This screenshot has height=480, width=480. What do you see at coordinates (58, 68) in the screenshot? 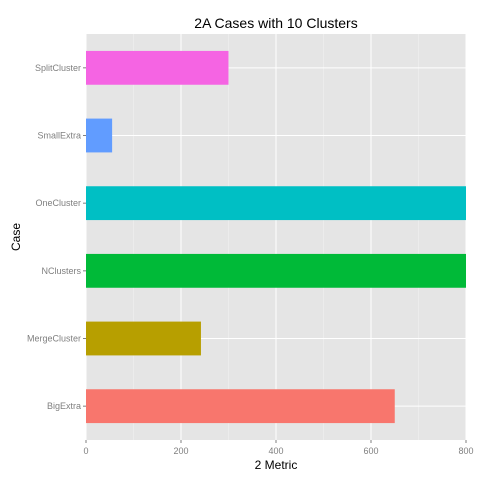
I see `y-tick-label: SplitCluster` at bounding box center [58, 68].